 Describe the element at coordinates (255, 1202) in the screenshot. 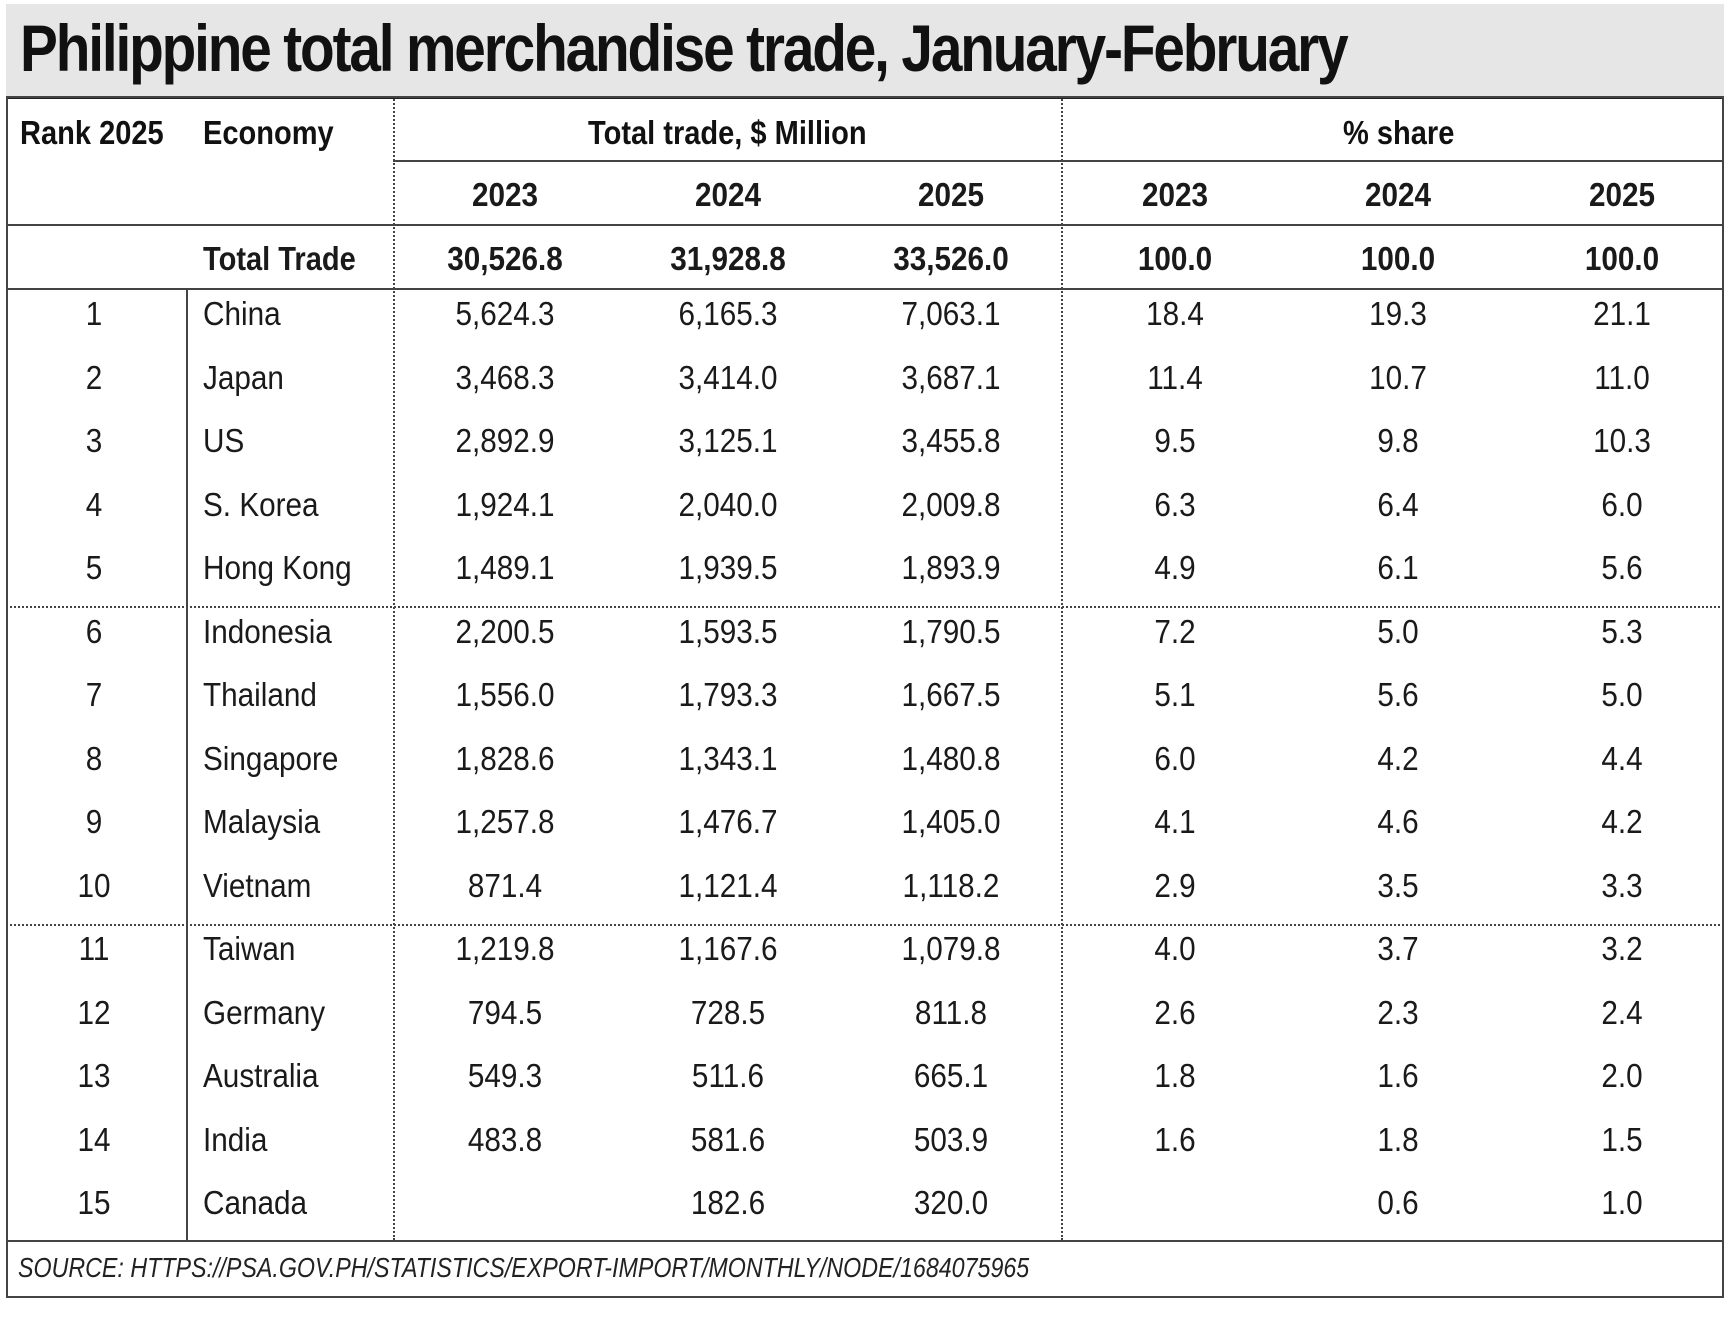

I see `economy-cell: Canada` at that location.